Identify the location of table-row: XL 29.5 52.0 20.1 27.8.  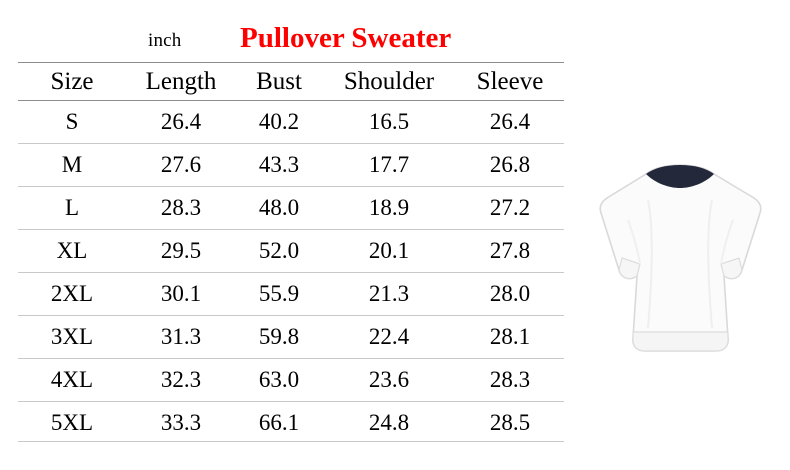
(291, 251).